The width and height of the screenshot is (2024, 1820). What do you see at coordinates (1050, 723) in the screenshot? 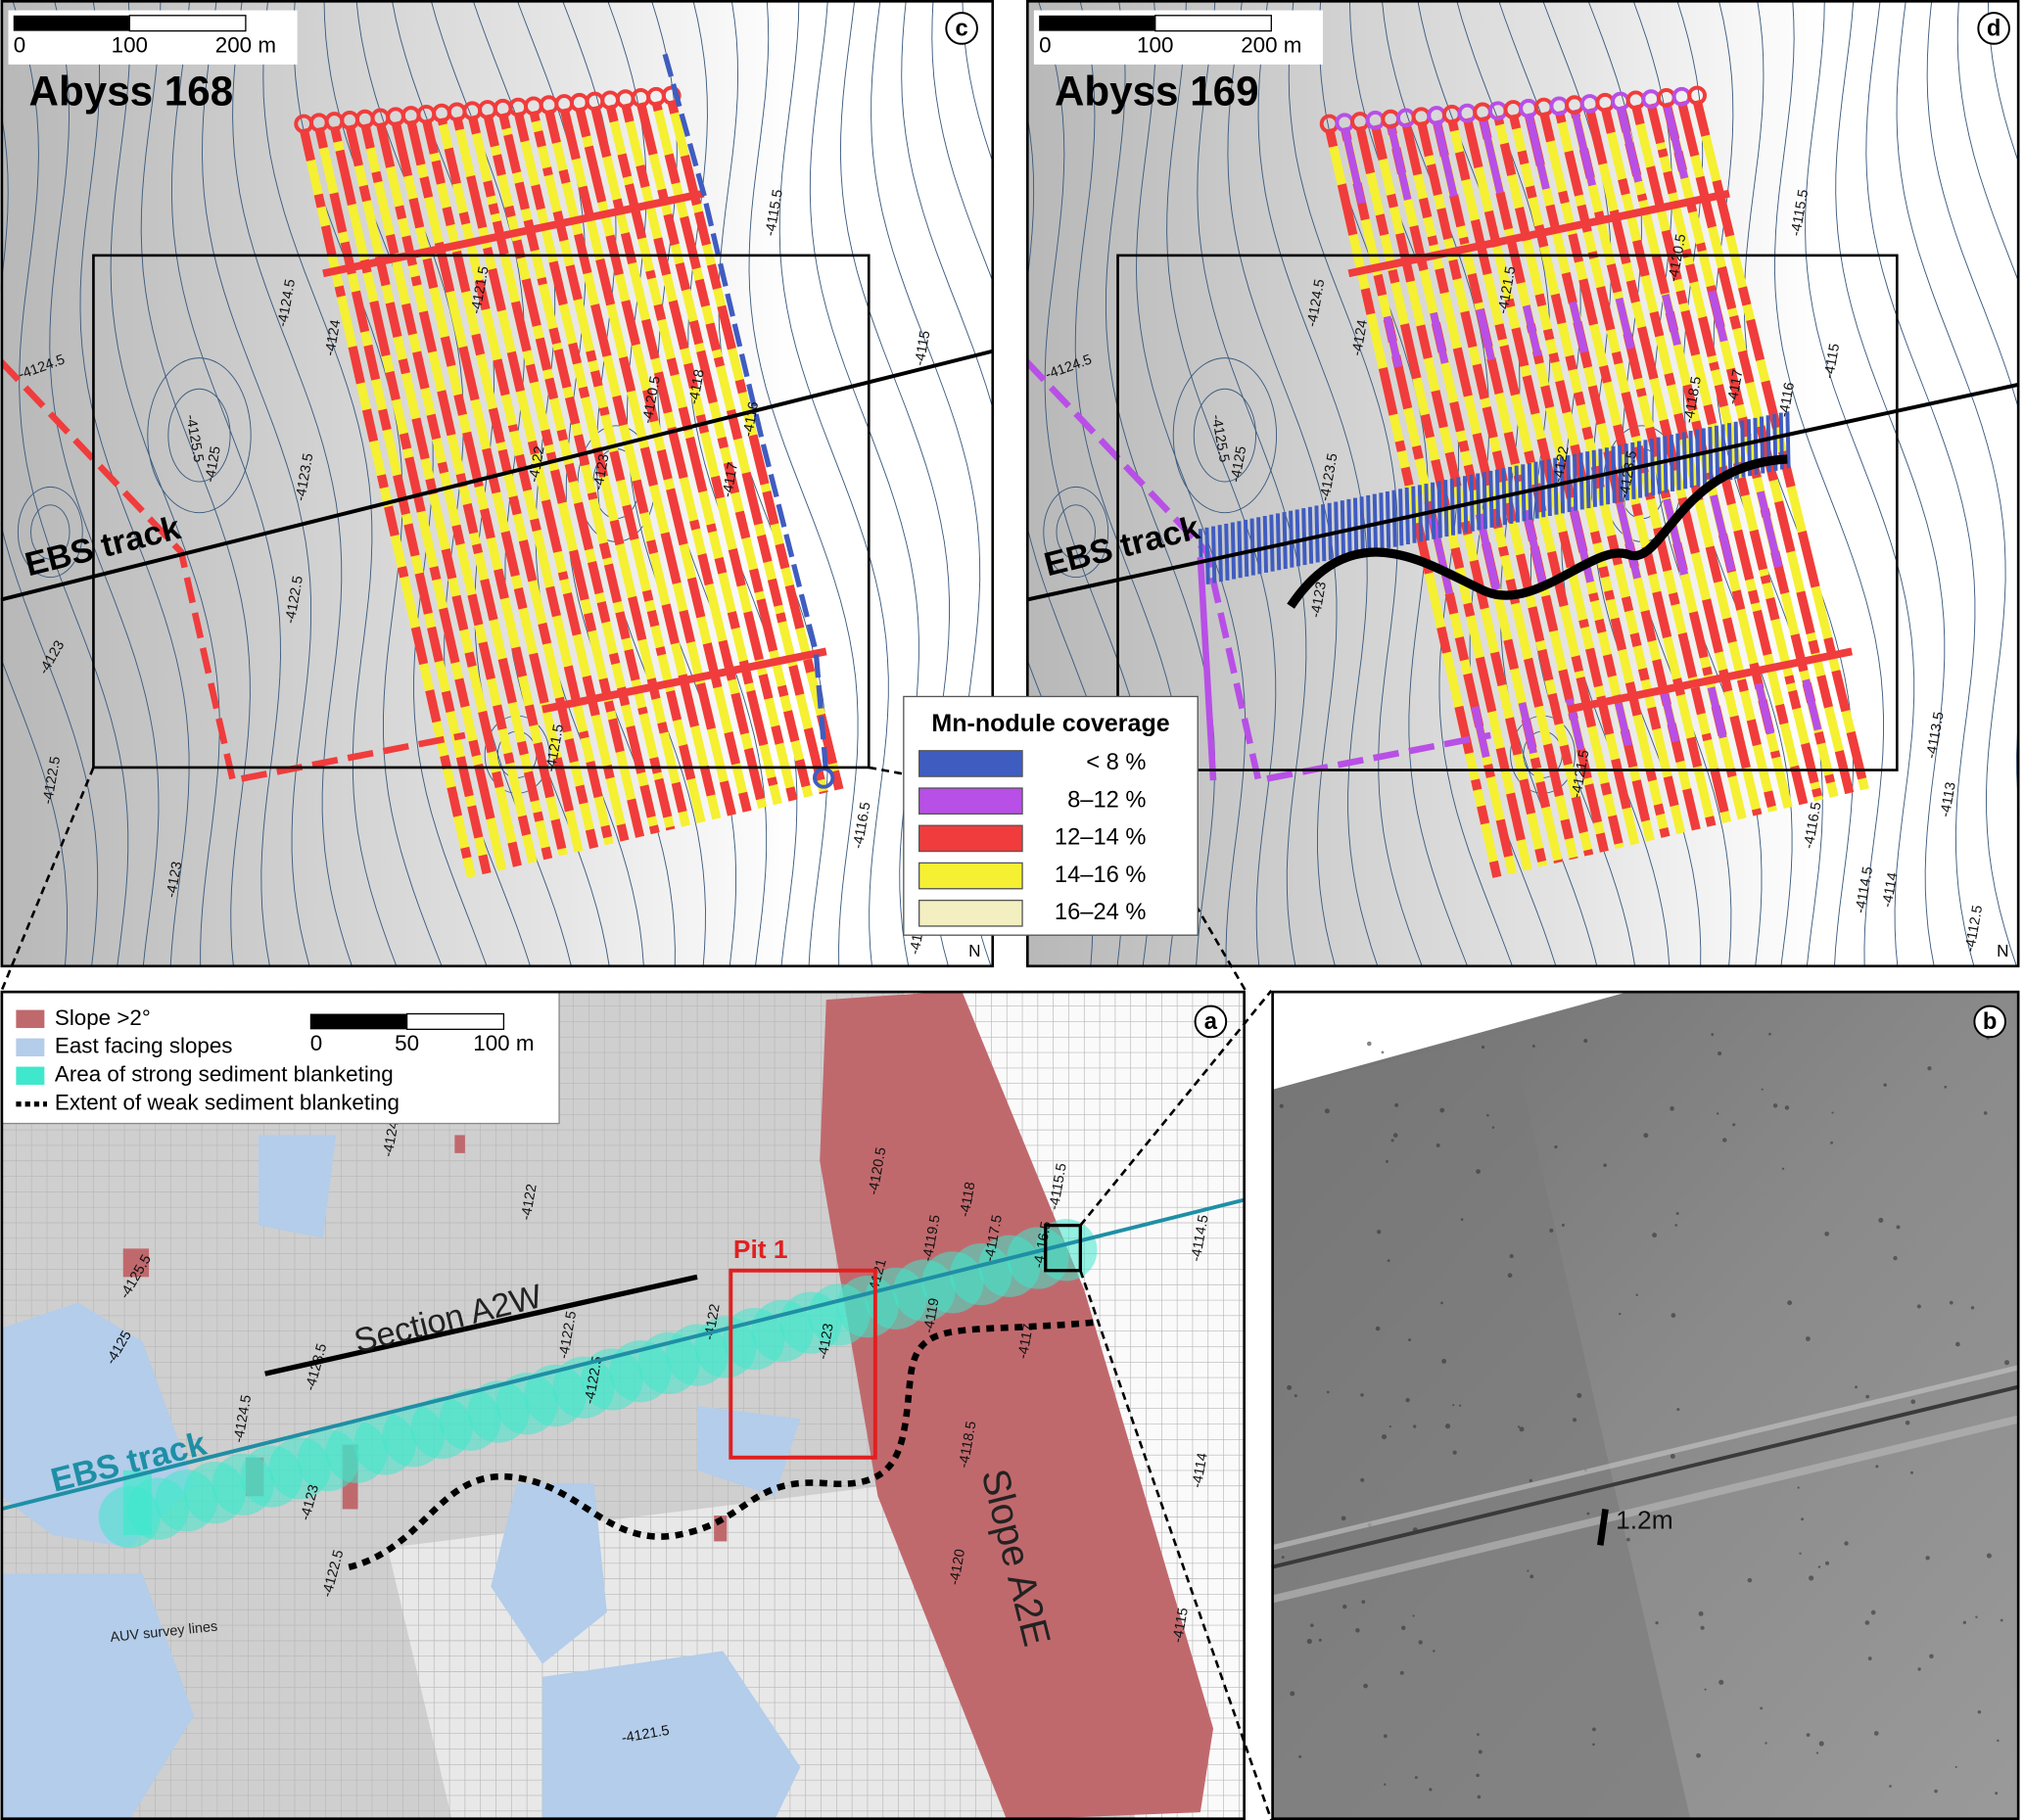
I see `legend-title: Mn-nodule coverage` at bounding box center [1050, 723].